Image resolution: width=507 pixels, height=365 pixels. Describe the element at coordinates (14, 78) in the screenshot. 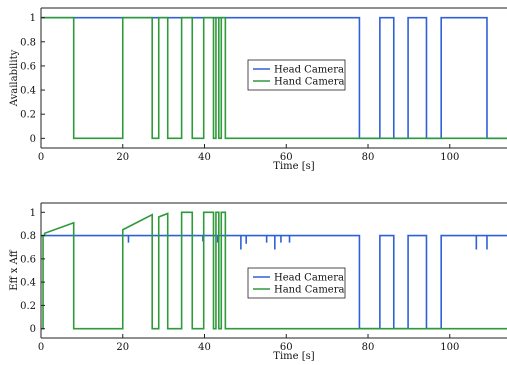

I see `y-axis-label: Availability` at that location.